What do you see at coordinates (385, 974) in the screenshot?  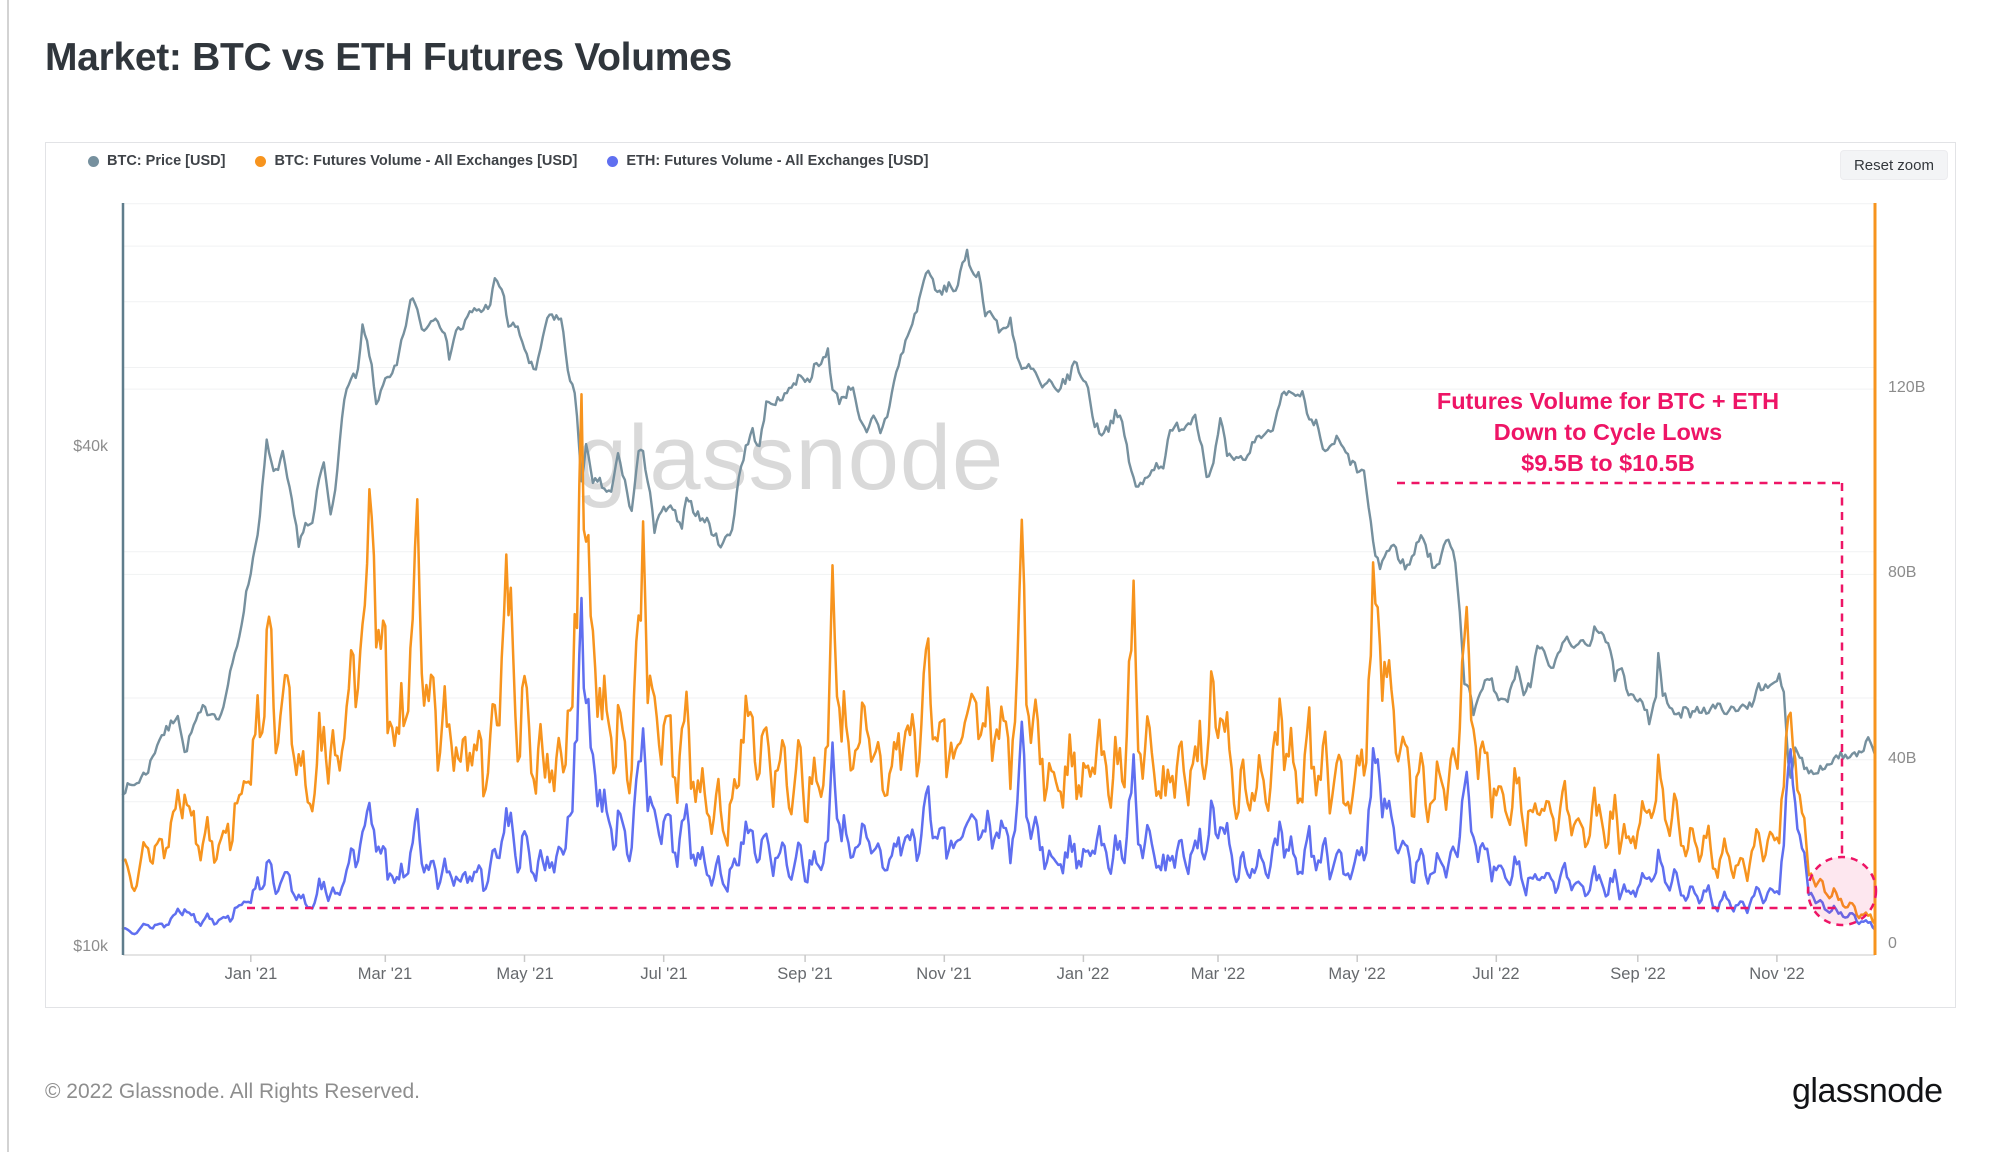 I see `x-axis-label: Mar '21` at bounding box center [385, 974].